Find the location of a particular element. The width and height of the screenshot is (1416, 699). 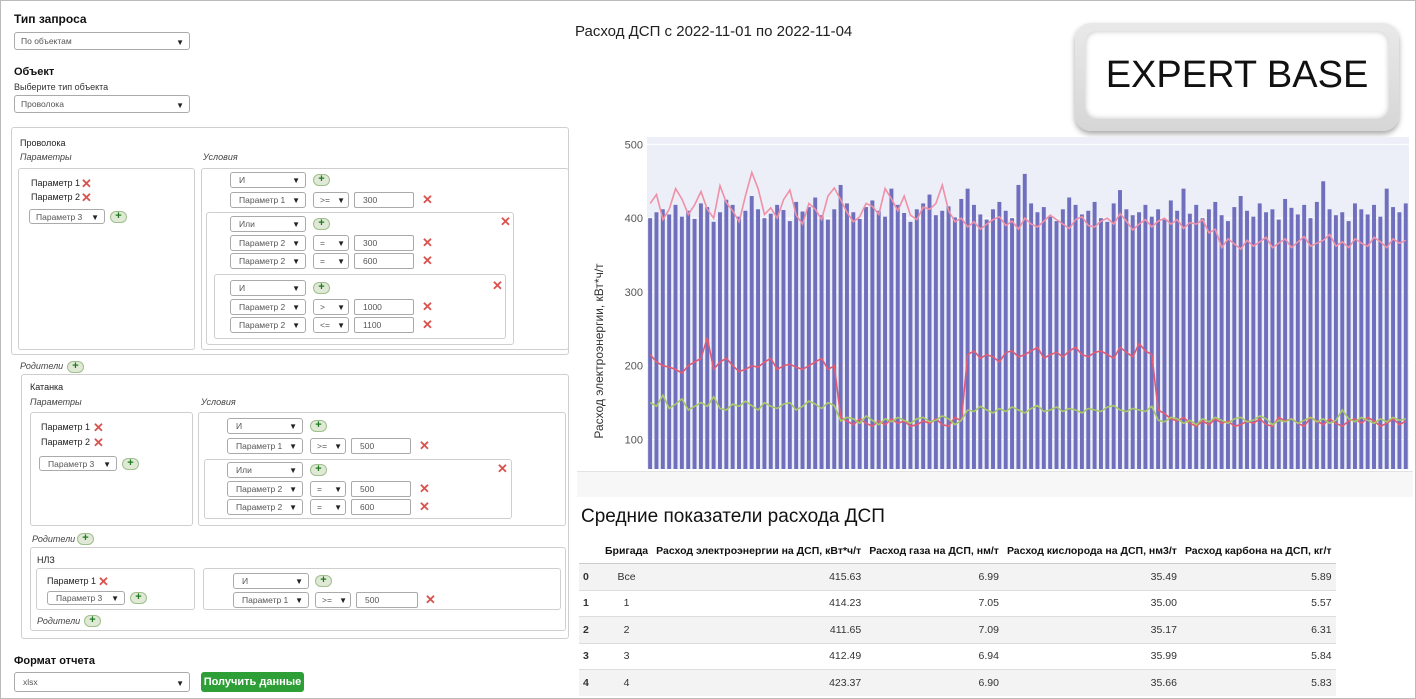

wire-group1-row1-value: 300 is located at coordinates (384, 243).